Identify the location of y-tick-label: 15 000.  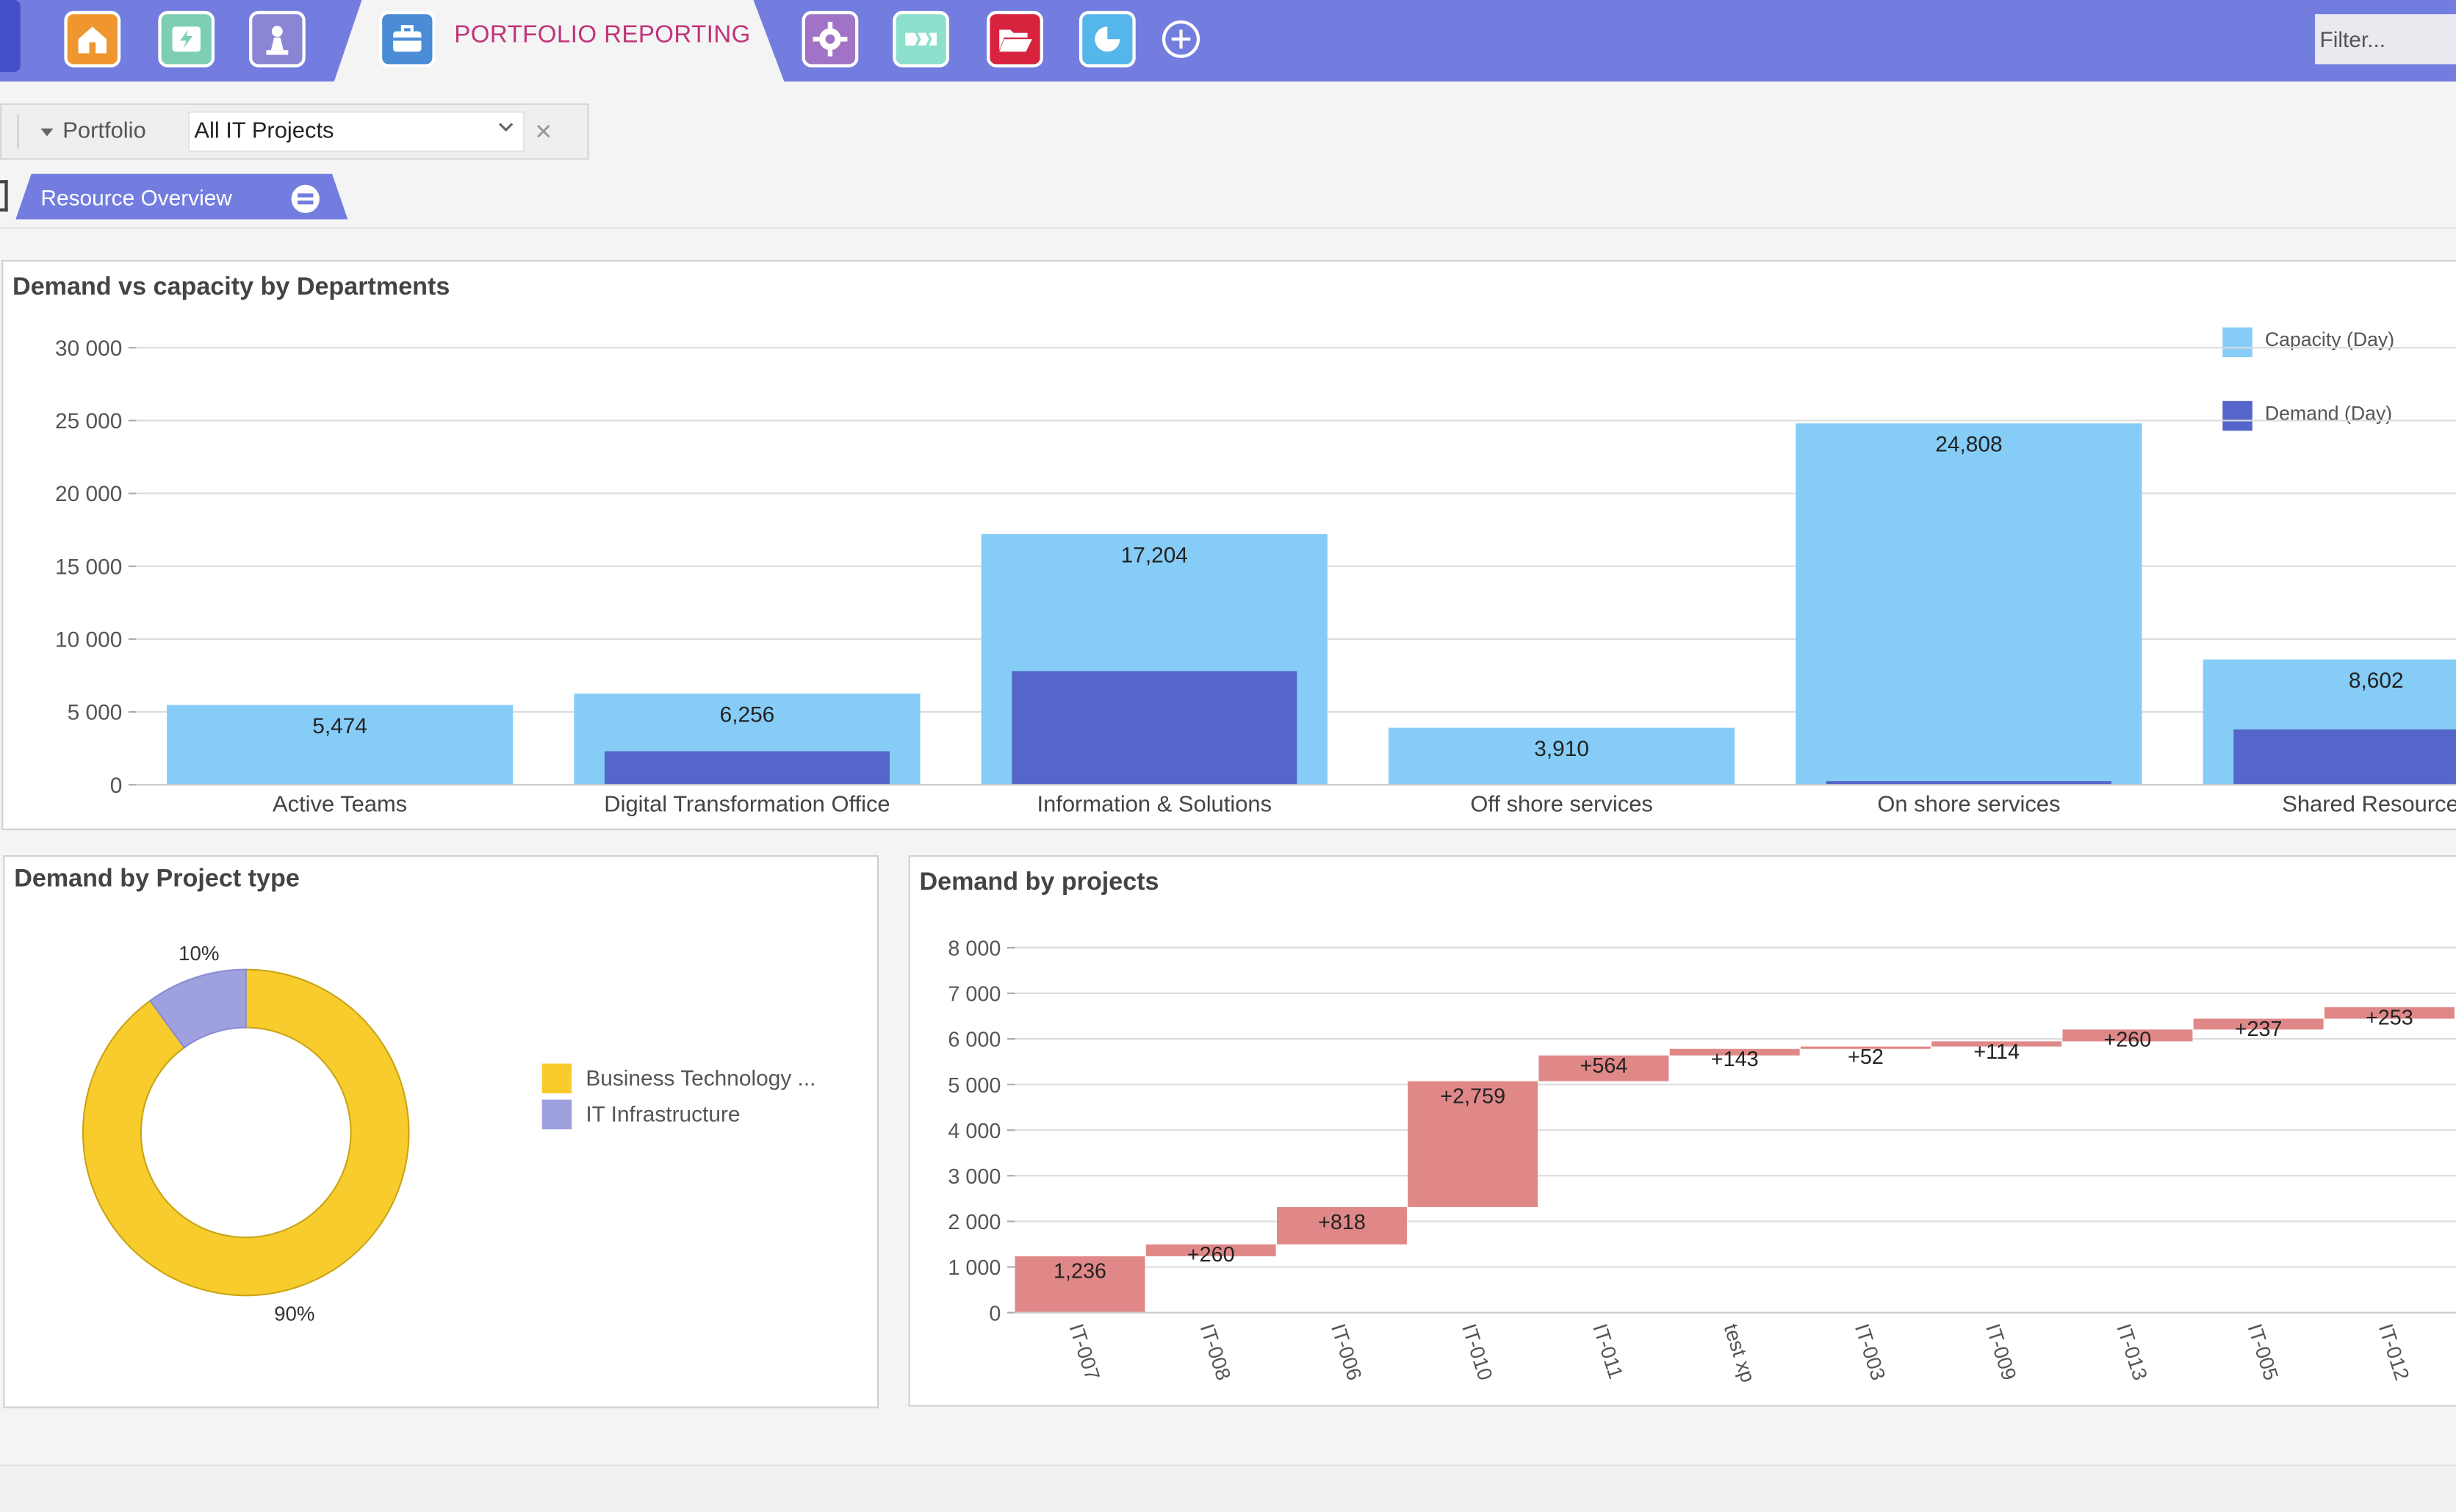
(88, 567).